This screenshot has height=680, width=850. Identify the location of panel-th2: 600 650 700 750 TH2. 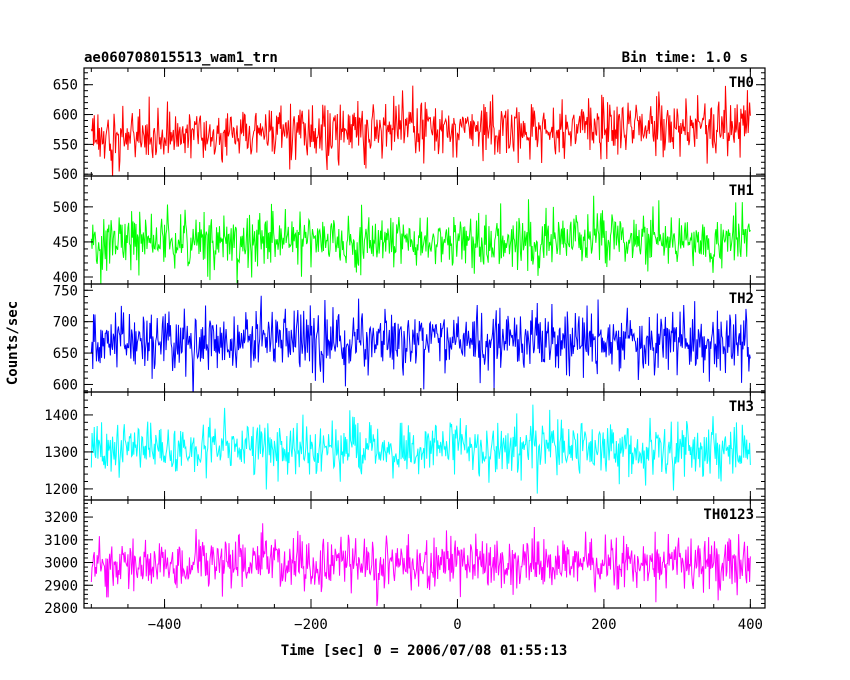
(409, 338).